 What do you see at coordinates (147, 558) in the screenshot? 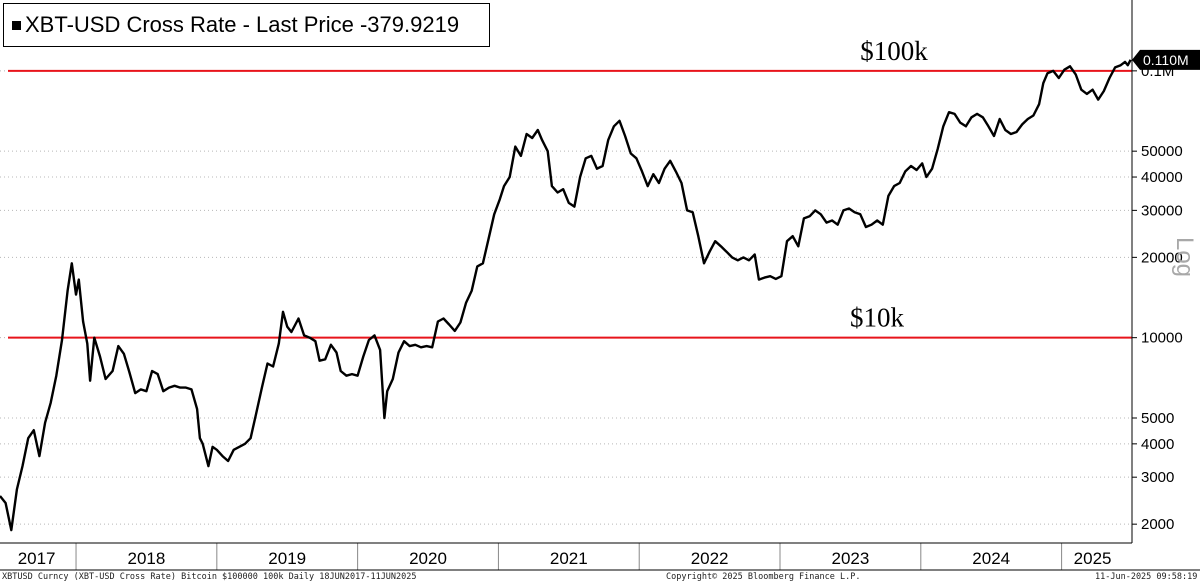
I see `x-tick-label: 2018` at bounding box center [147, 558].